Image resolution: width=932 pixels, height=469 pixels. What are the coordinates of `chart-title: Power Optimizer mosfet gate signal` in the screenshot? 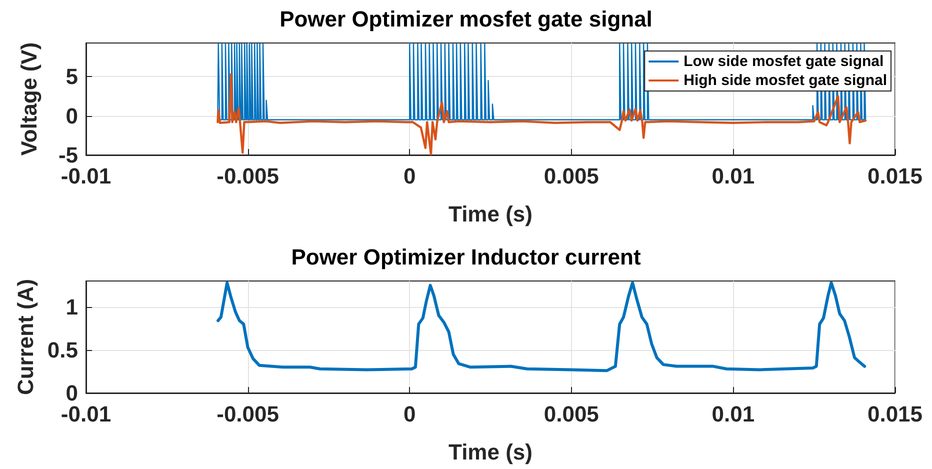 It's located at (466, 19).